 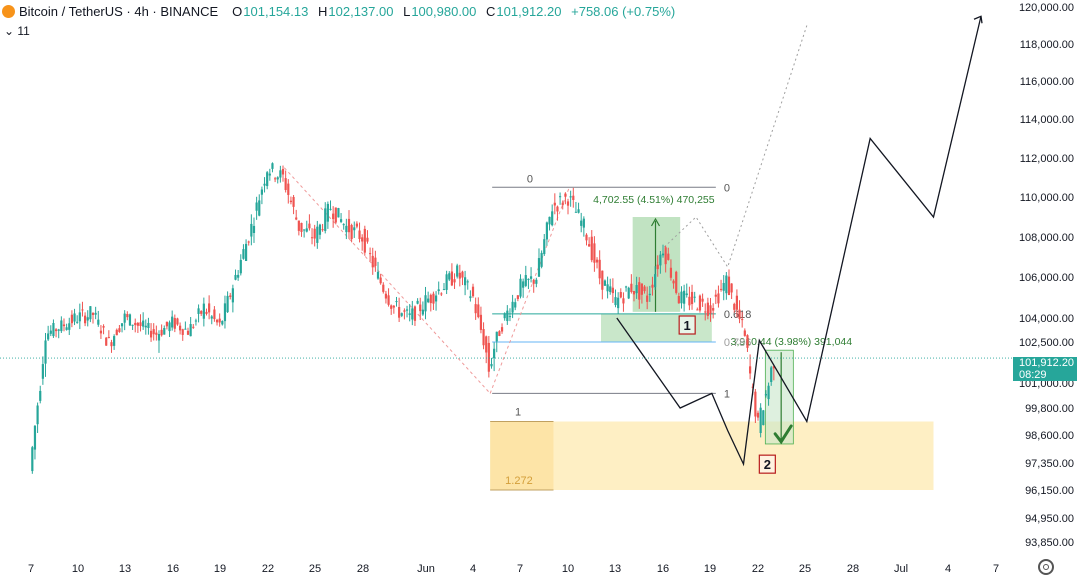 I want to click on zone-label-2: 2, so click(x=767, y=464).